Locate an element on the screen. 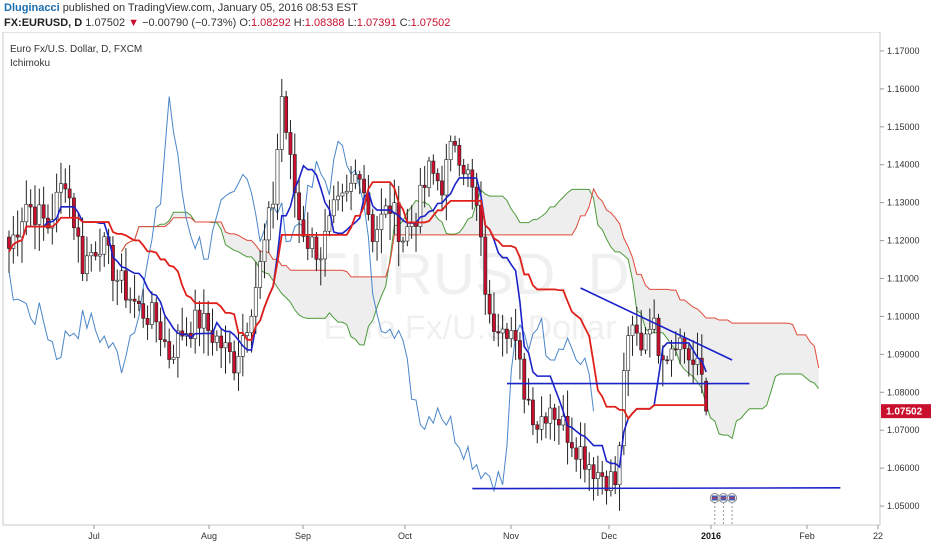  time-axis: Jul Aug Sep Oct Nov Dec 2016 Feb 22 is located at coordinates (485, 533).